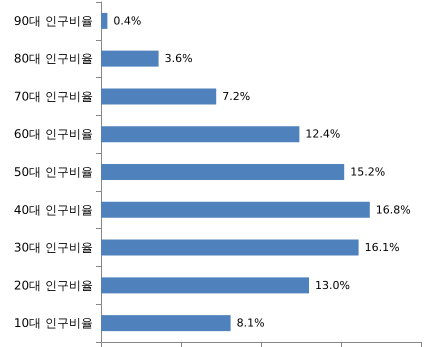 Image resolution: width=436 pixels, height=347 pixels. I want to click on y-tick-label: 20대 인구비율, so click(53, 285).